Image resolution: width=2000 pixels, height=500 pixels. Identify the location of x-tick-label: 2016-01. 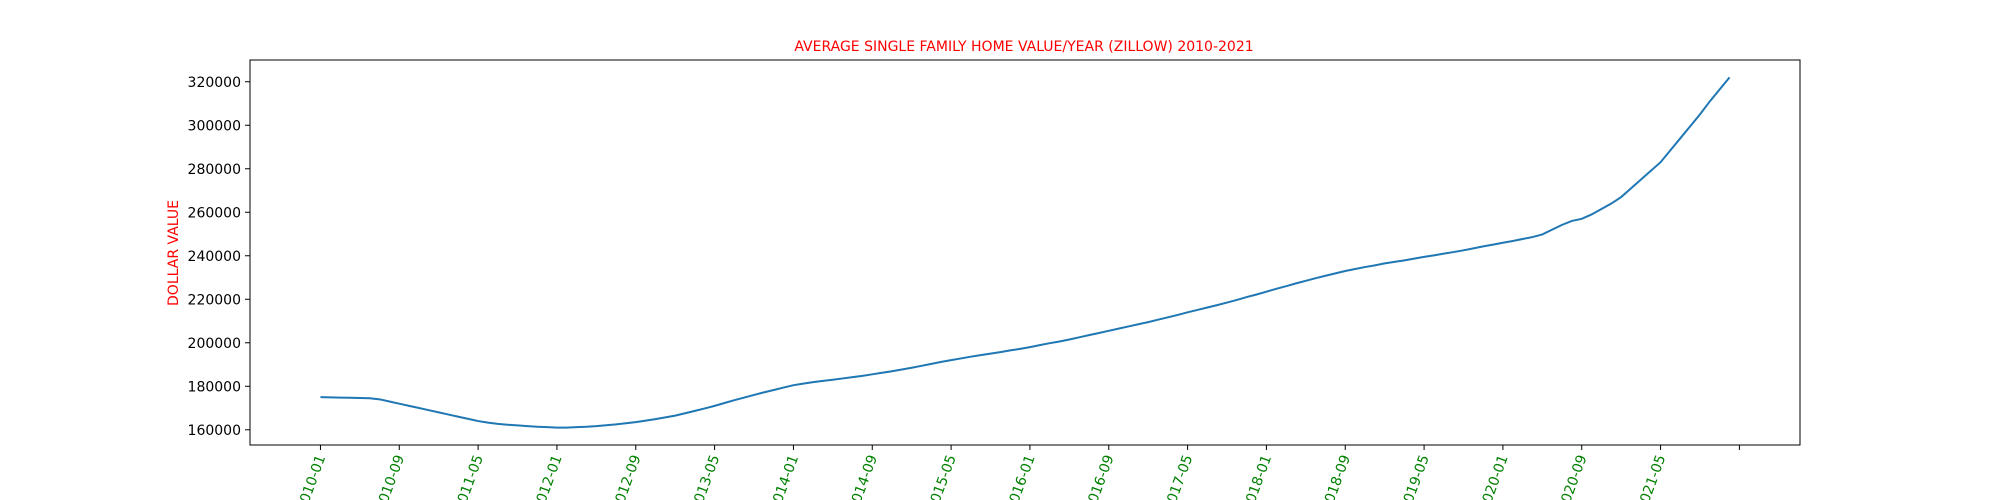
(1021, 476).